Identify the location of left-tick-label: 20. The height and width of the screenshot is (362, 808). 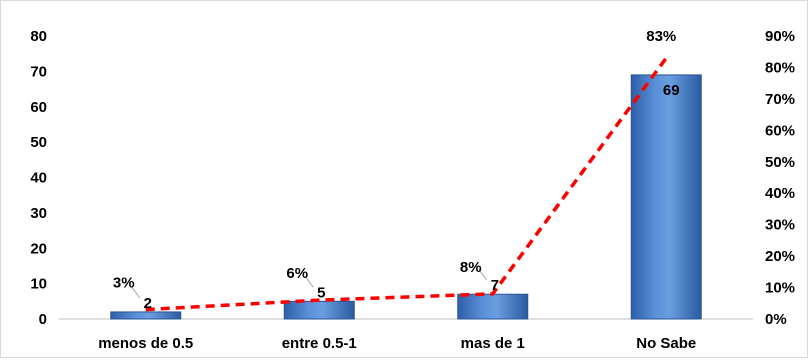
(38, 248).